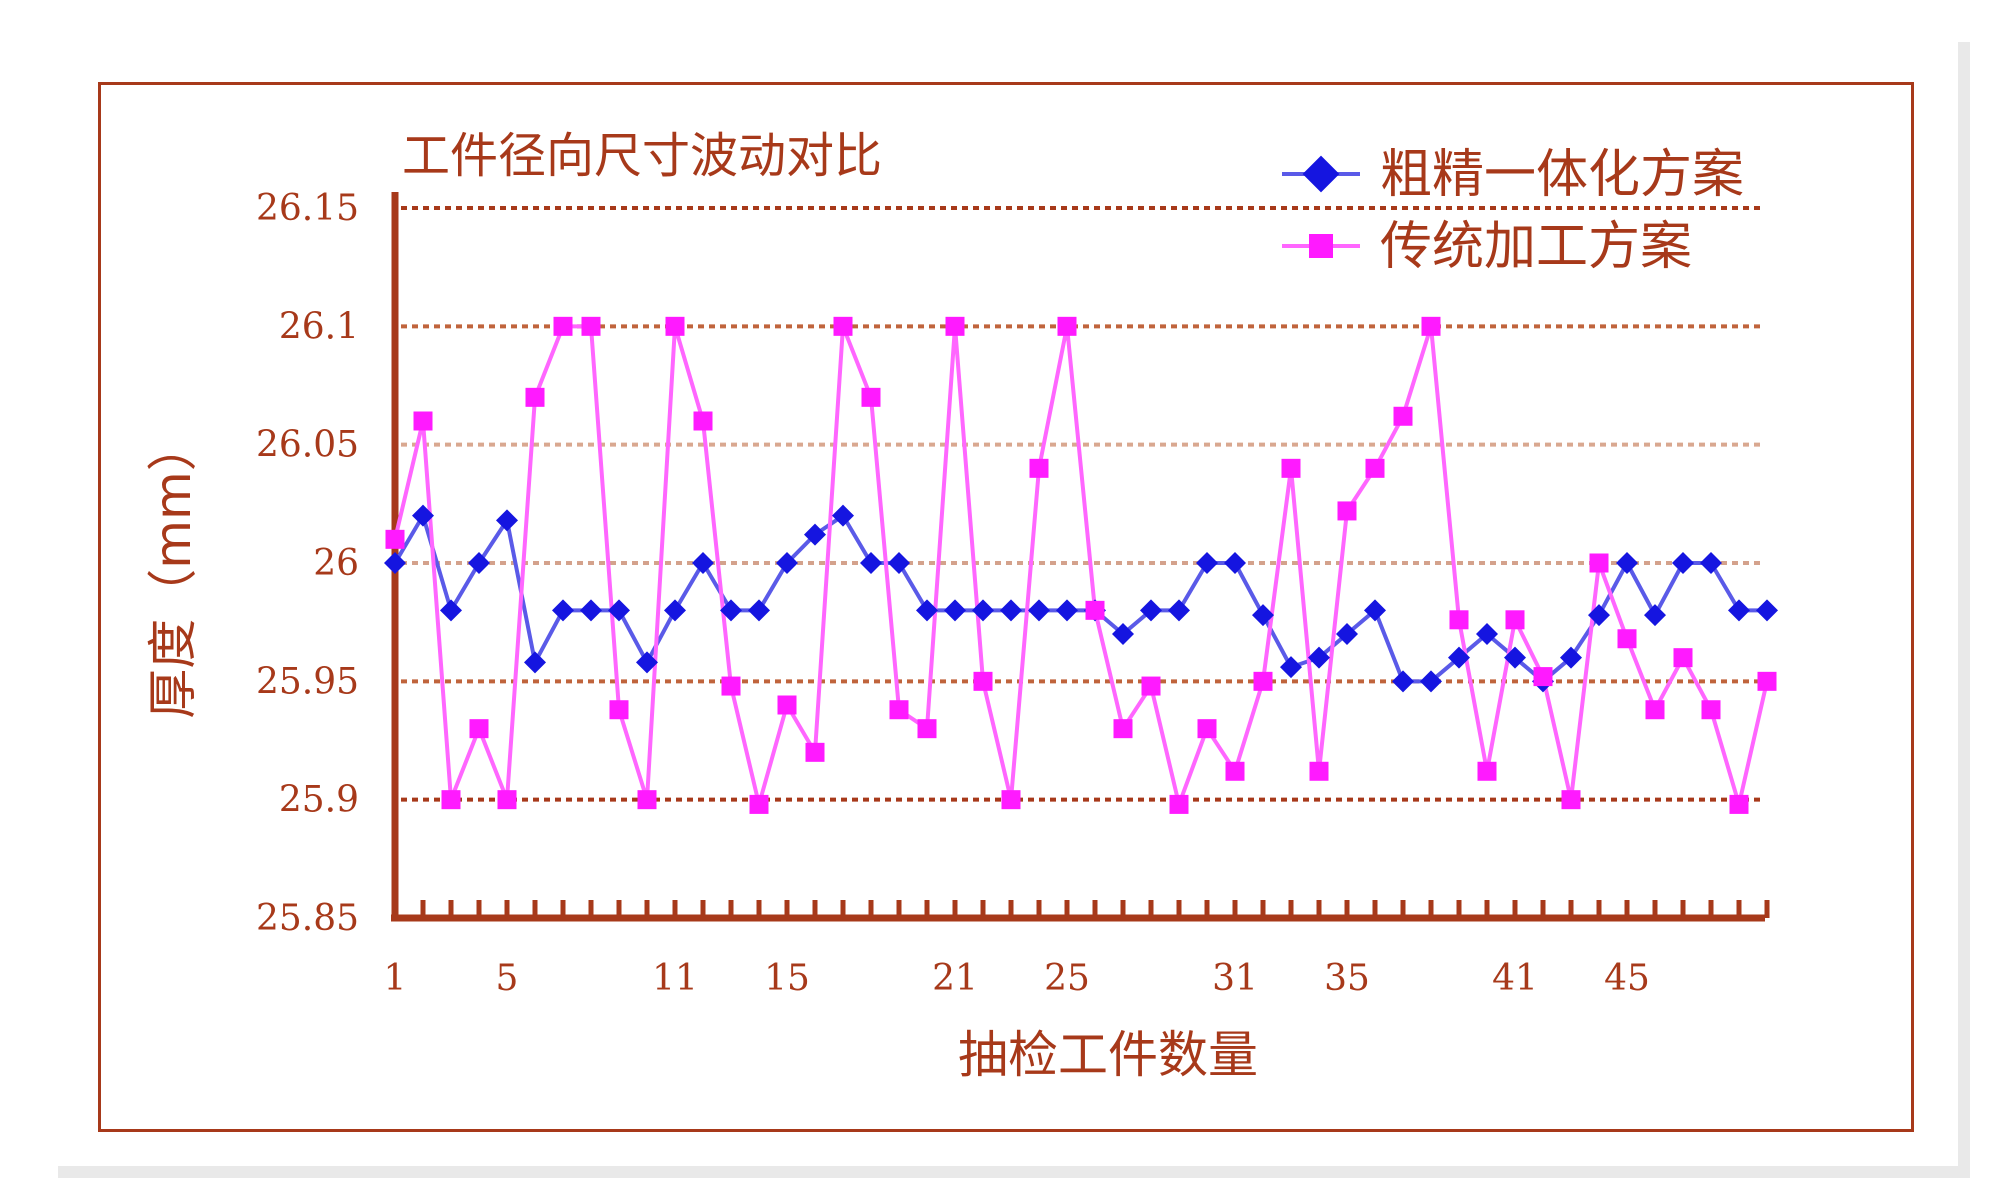 This screenshot has height=1200, width=2000. What do you see at coordinates (173, 569) in the screenshot?
I see `y-axis-title: 厚度（mm）` at bounding box center [173, 569].